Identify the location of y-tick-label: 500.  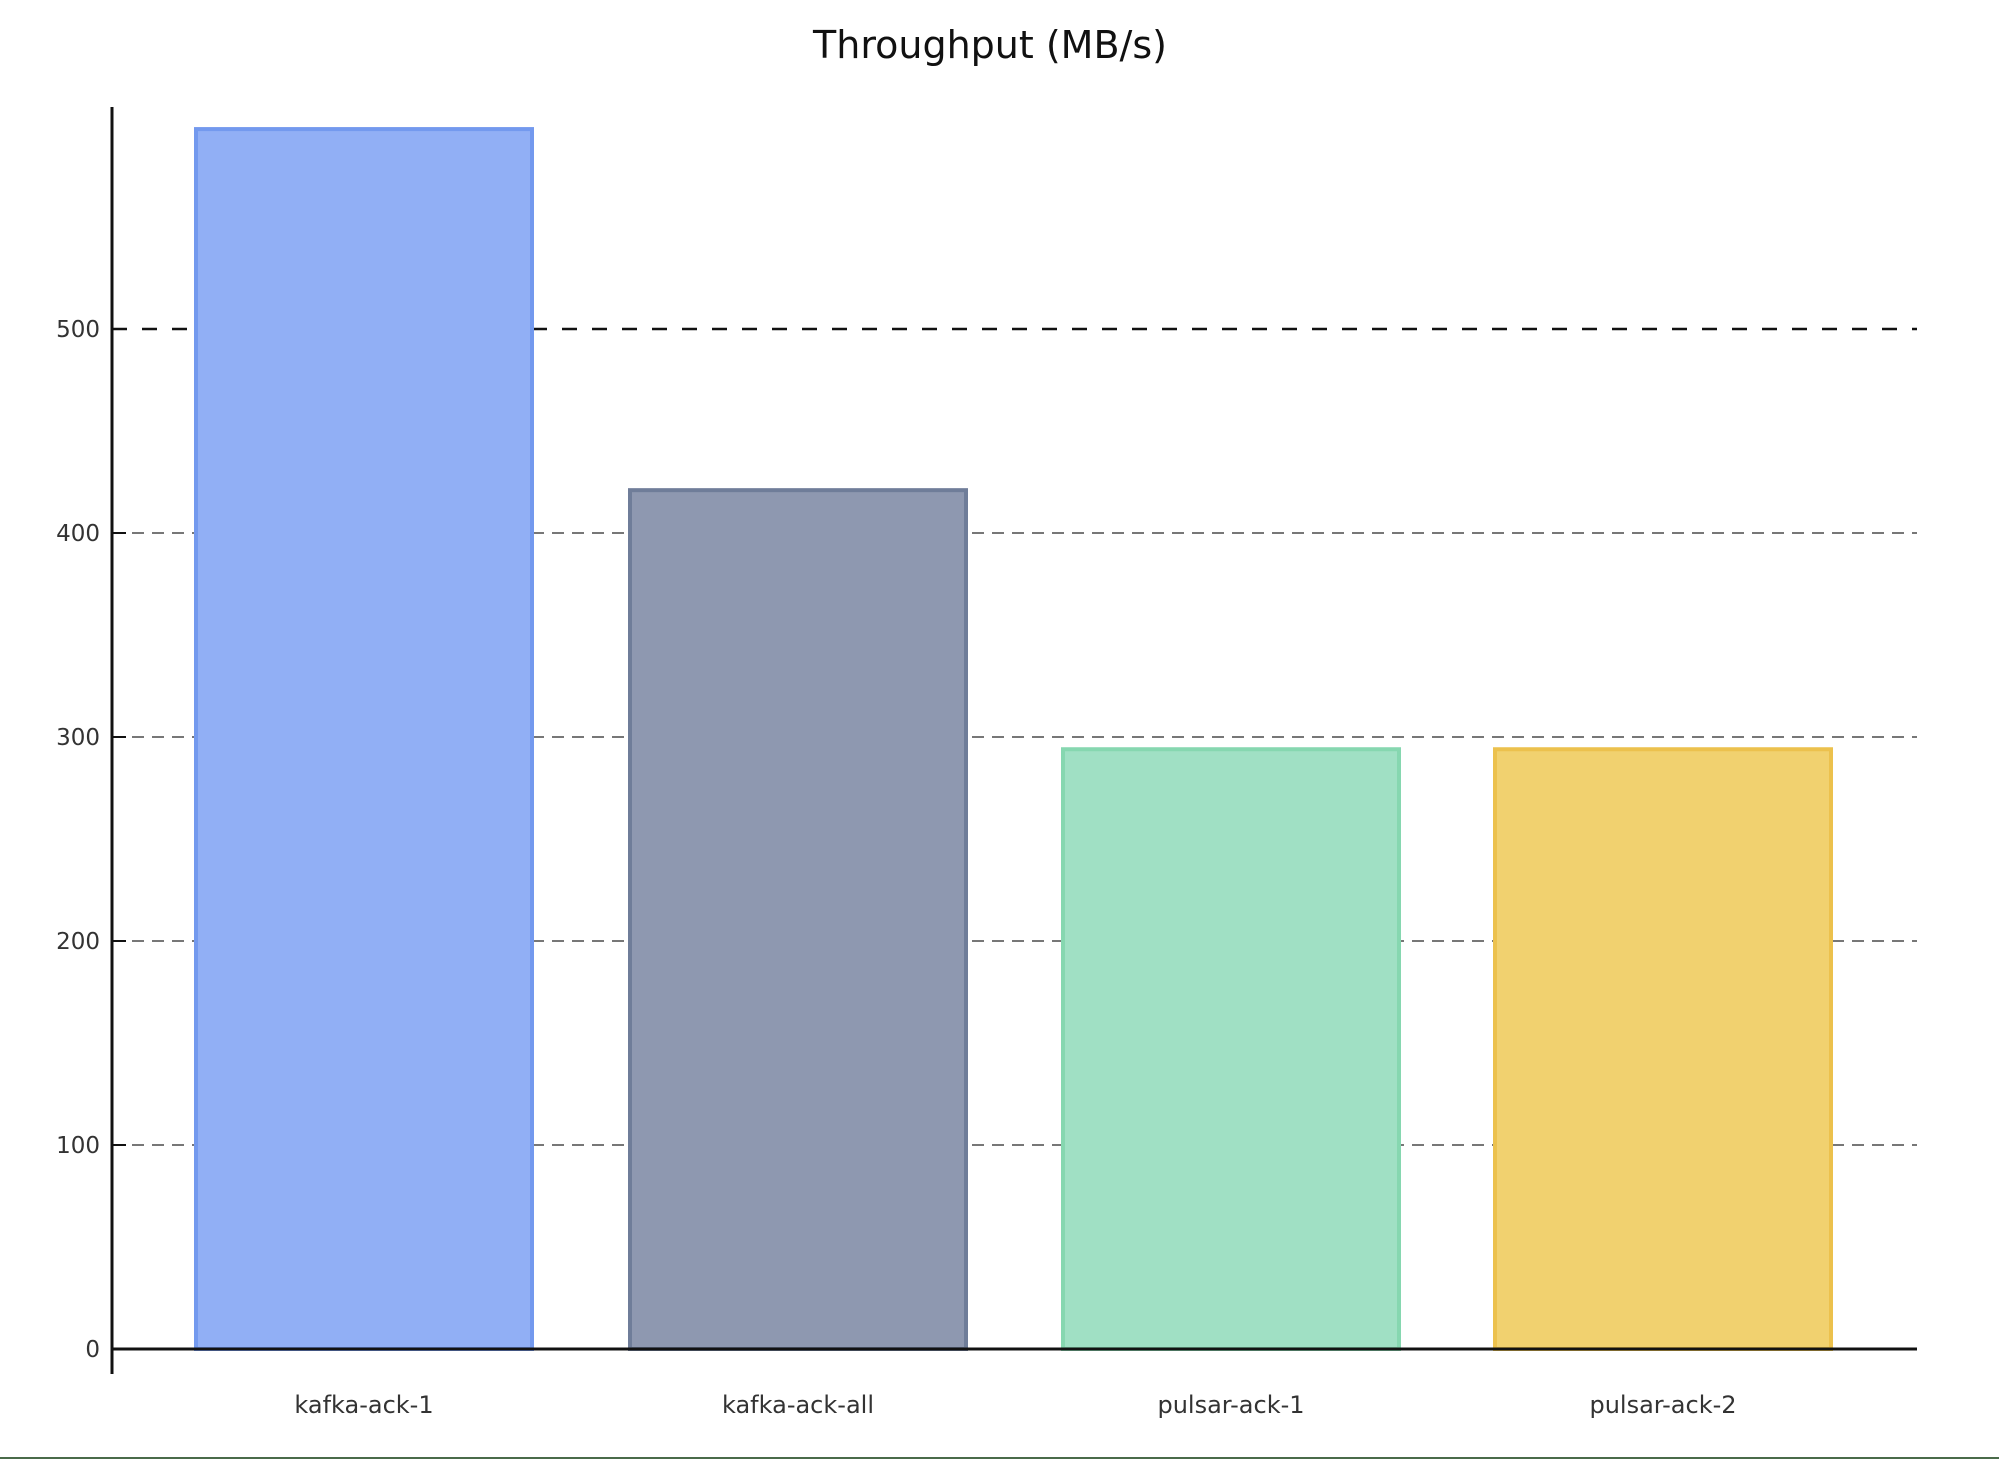
(78, 330).